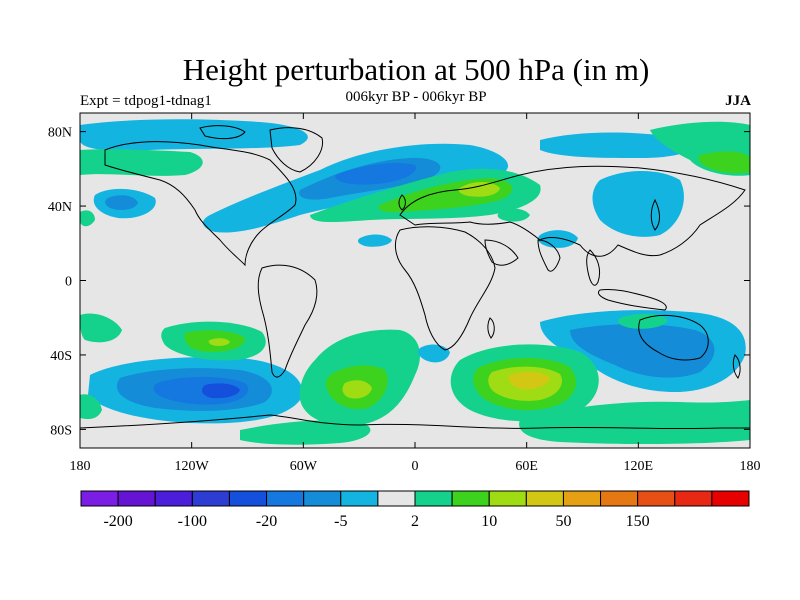  I want to click on colorbar-label: -20, so click(266, 521).